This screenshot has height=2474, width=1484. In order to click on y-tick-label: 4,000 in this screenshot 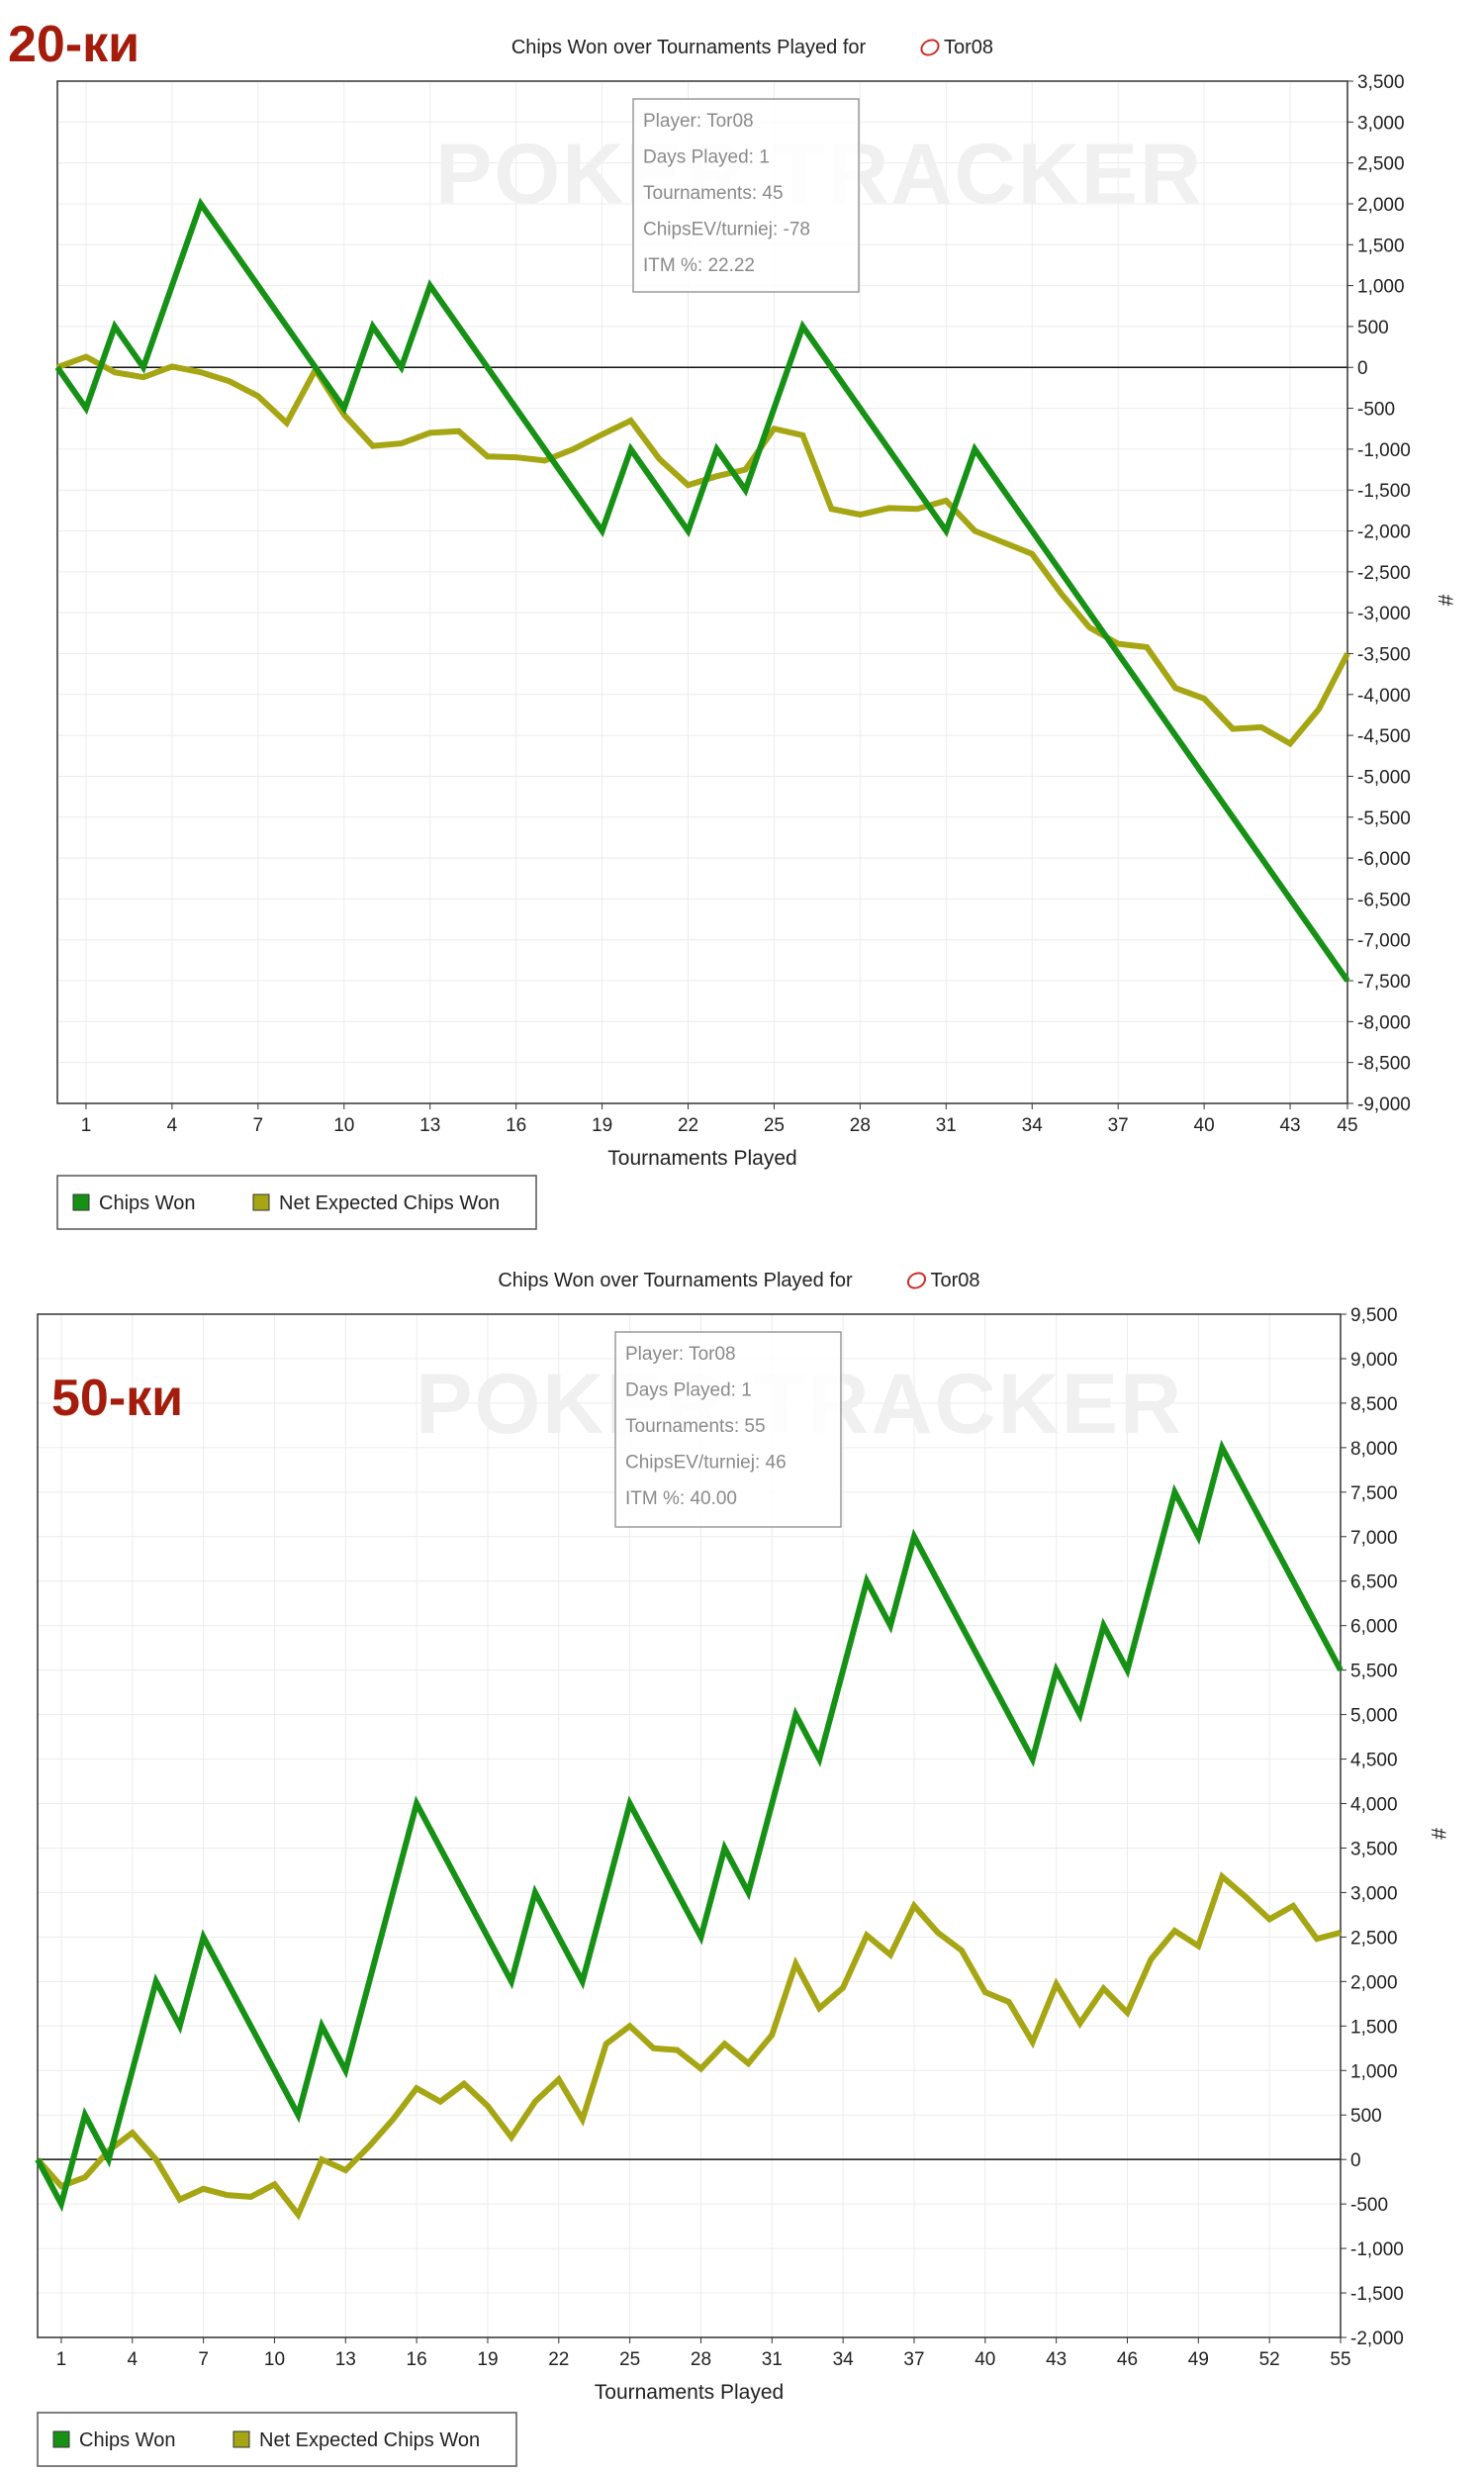, I will do `click(1374, 1806)`.